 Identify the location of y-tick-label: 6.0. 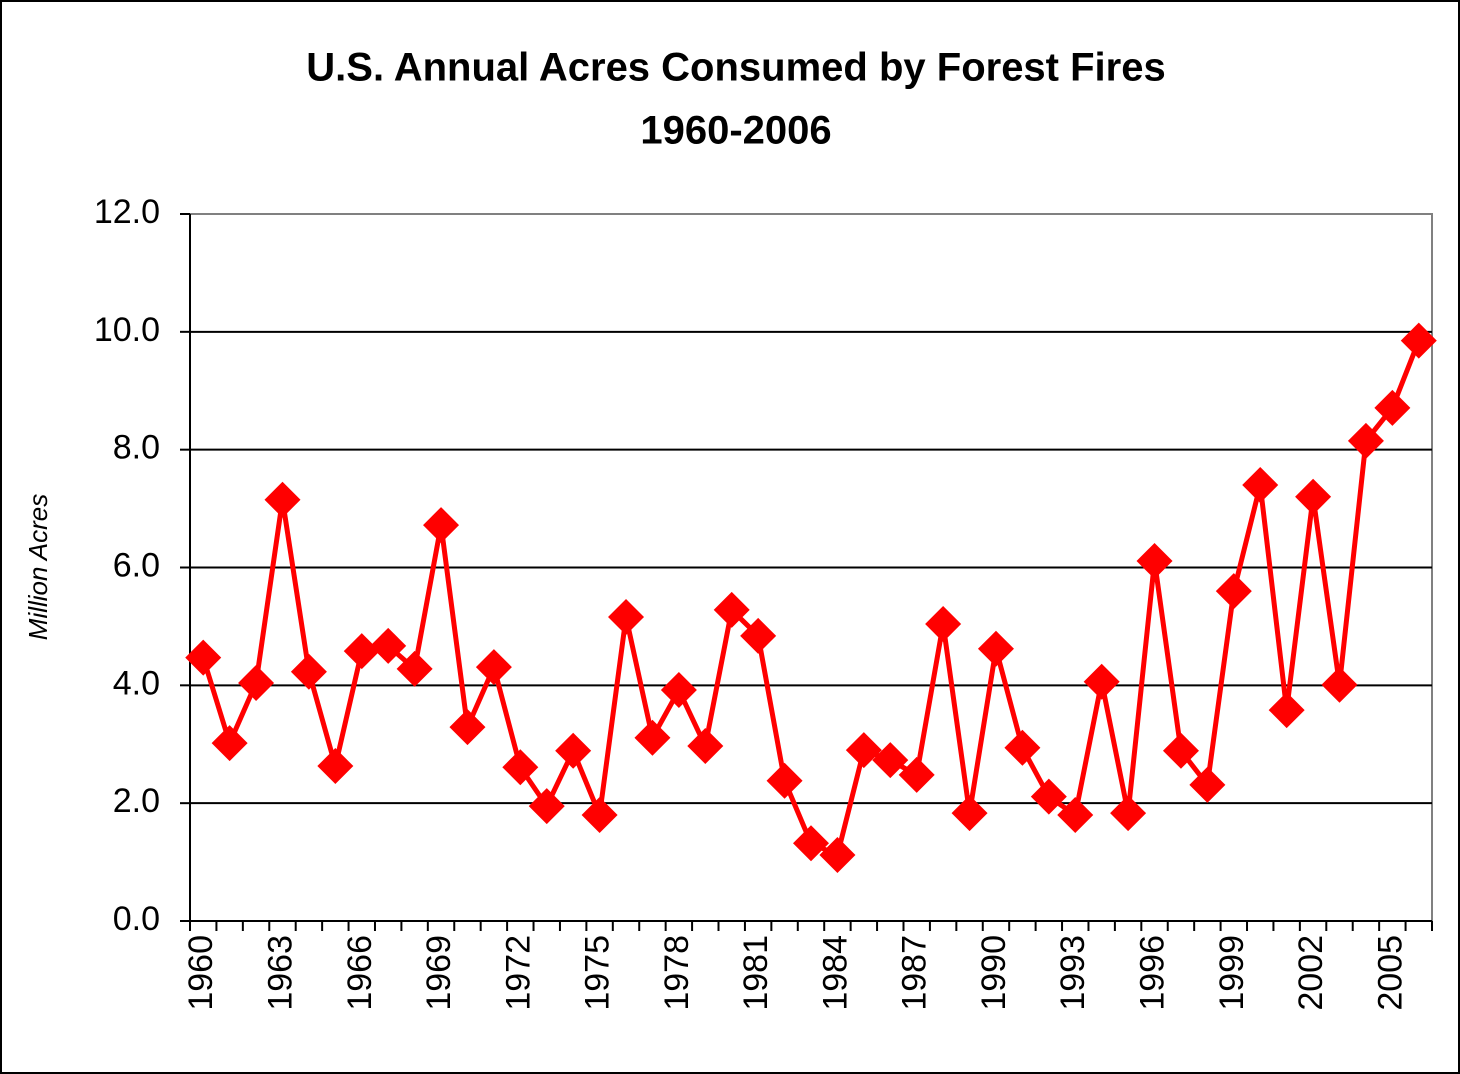
(136, 565).